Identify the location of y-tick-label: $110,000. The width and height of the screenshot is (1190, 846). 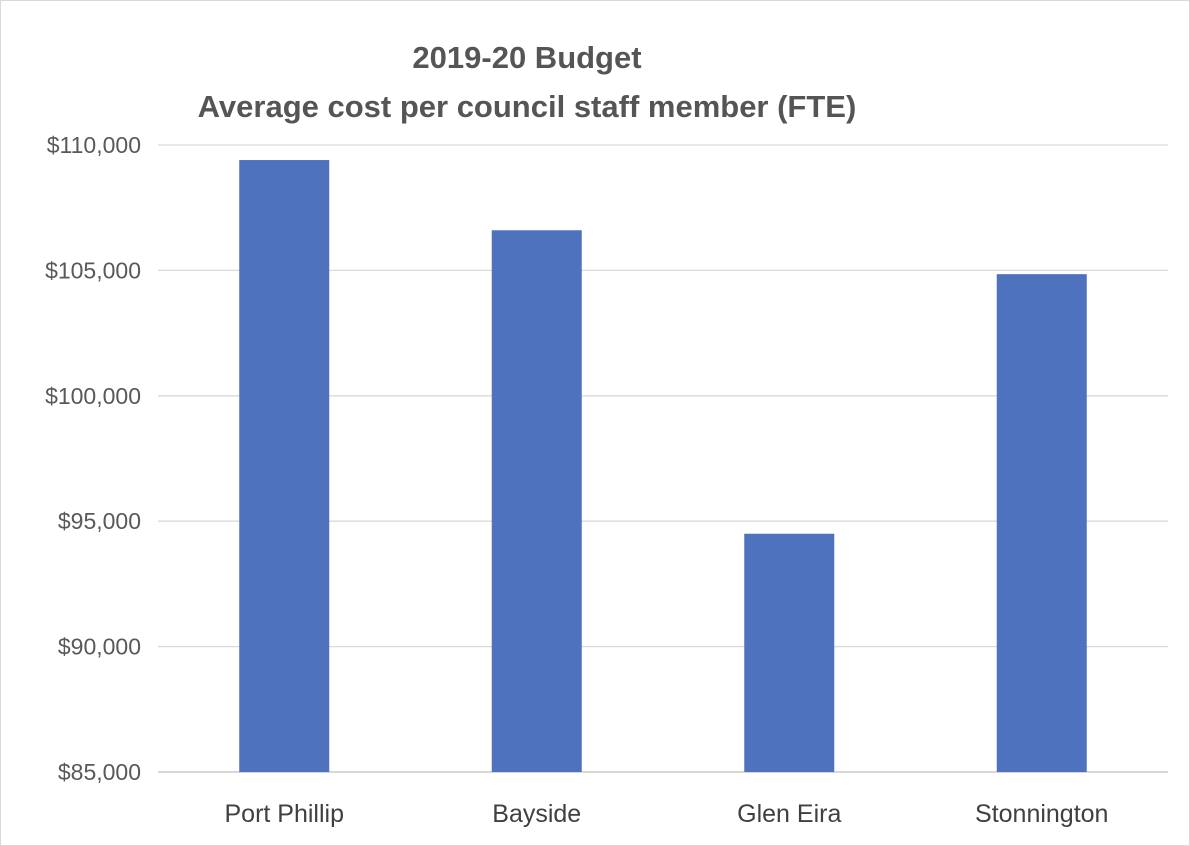
(94, 145).